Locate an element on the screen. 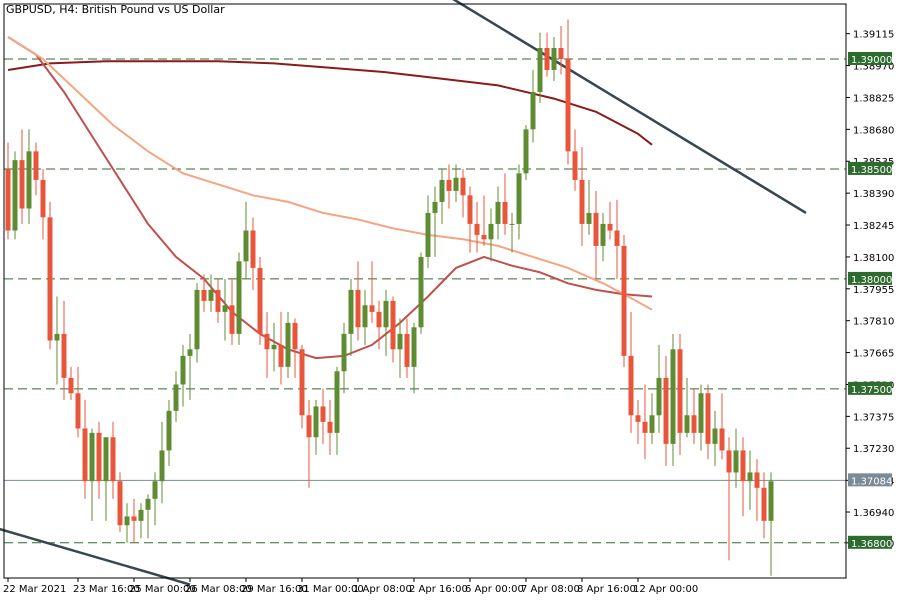  current-price-label: 1.37084 is located at coordinates (871, 481).